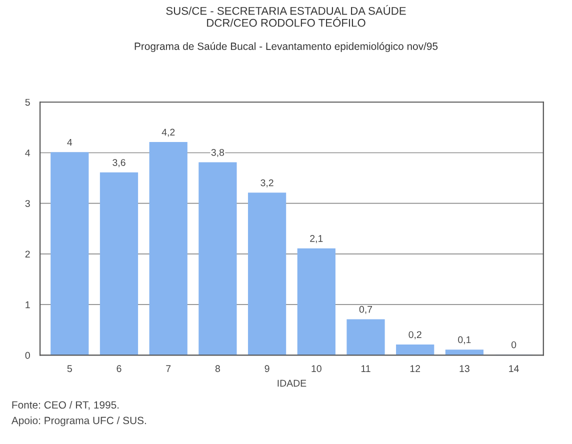  I want to click on data-label: 0,1, so click(464, 340).